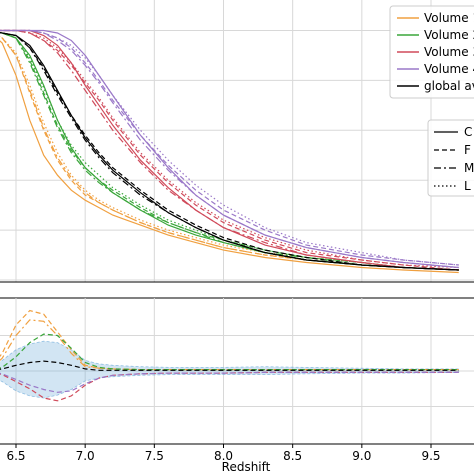 This screenshot has height=474, width=474. Describe the element at coordinates (430, 456) in the screenshot. I see `x-tick-label-6: 9.5` at that location.